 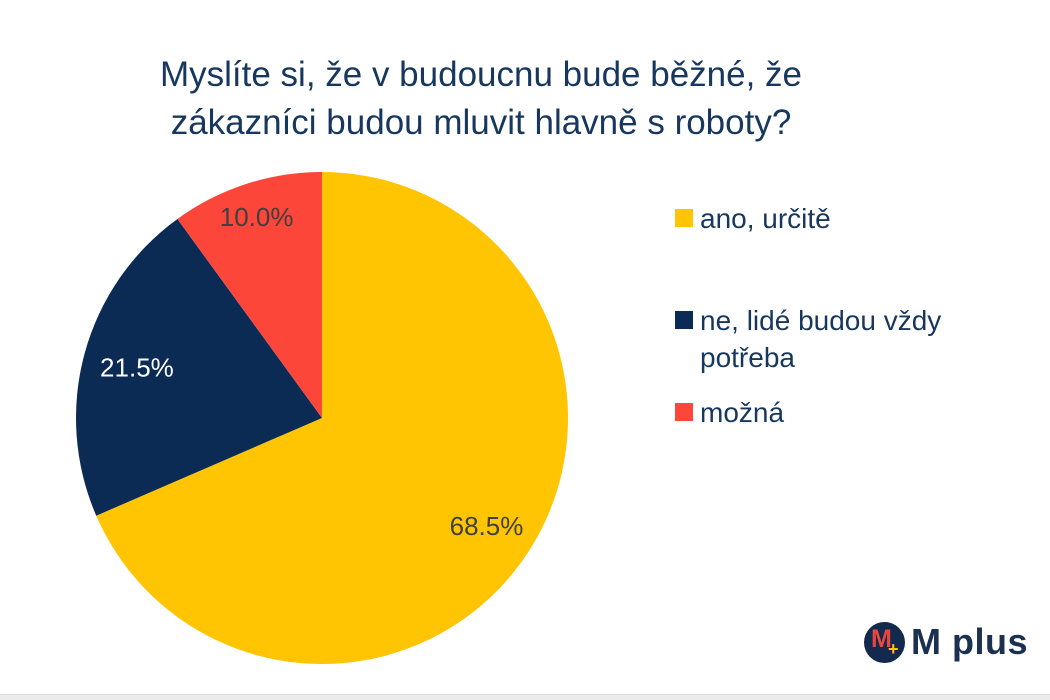 What do you see at coordinates (893, 648) in the screenshot?
I see `plus-icon: +` at bounding box center [893, 648].